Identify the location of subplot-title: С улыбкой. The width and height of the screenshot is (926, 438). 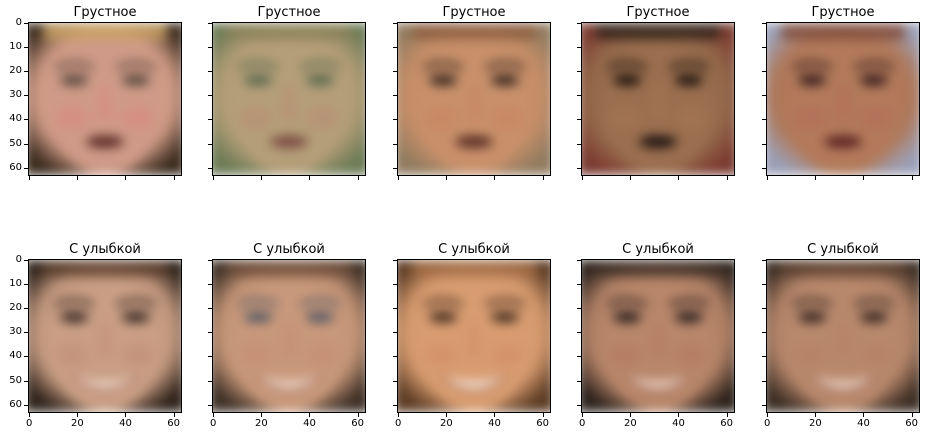
(474, 249).